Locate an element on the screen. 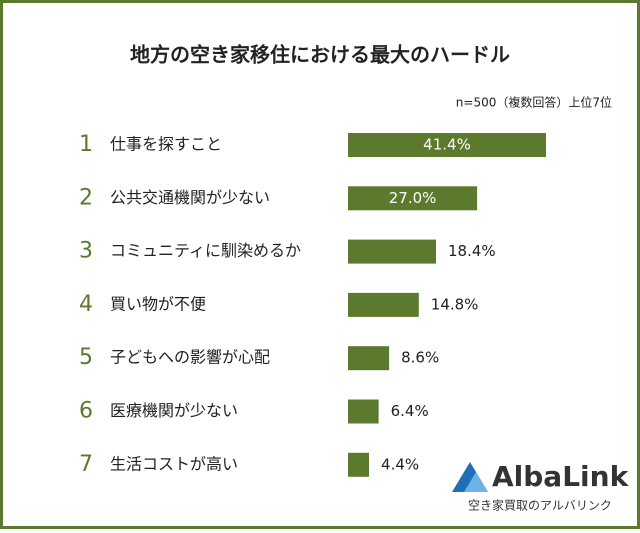  category-label: 医療機関が少ない is located at coordinates (174, 410).